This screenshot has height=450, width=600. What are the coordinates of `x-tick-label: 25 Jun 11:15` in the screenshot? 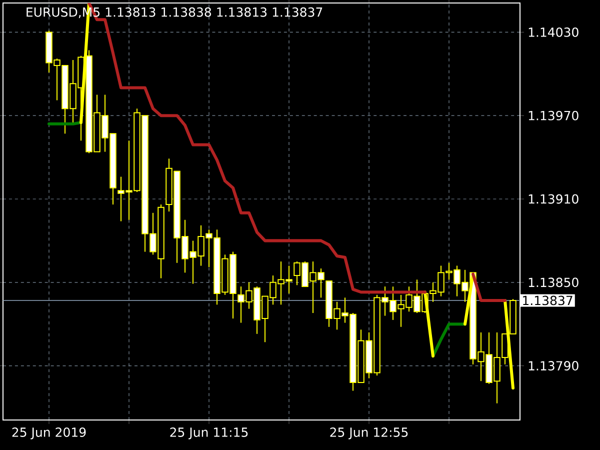 It's located at (209, 434).